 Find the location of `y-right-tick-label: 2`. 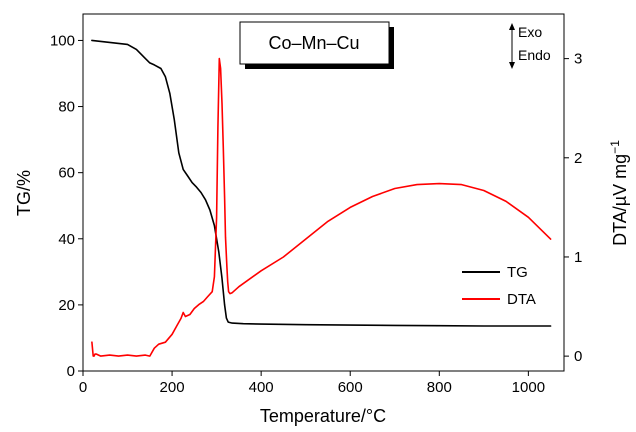

y-right-tick-label: 2 is located at coordinates (578, 158).